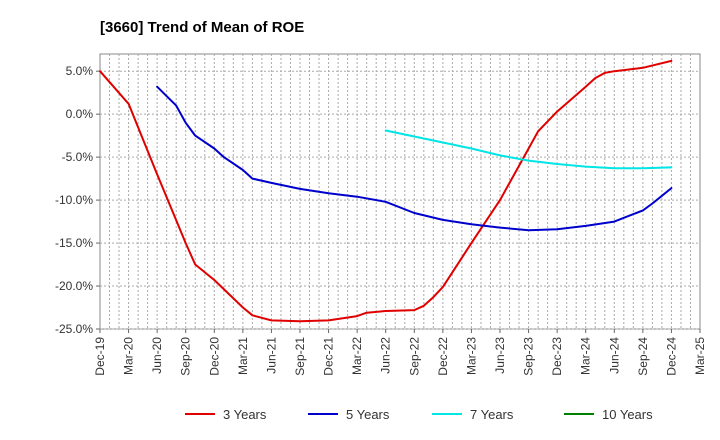 This screenshot has height=440, width=720. Describe the element at coordinates (414, 356) in the screenshot. I see `x-tick-label: Sep-22` at that location.